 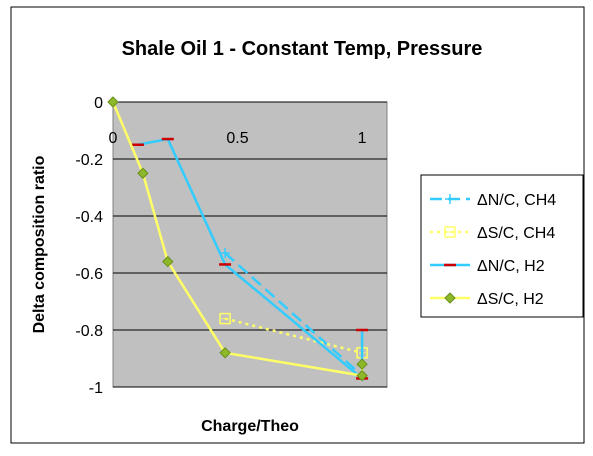 What do you see at coordinates (510, 299) in the screenshot?
I see `legend-label: ΔS/C, H2` at bounding box center [510, 299].